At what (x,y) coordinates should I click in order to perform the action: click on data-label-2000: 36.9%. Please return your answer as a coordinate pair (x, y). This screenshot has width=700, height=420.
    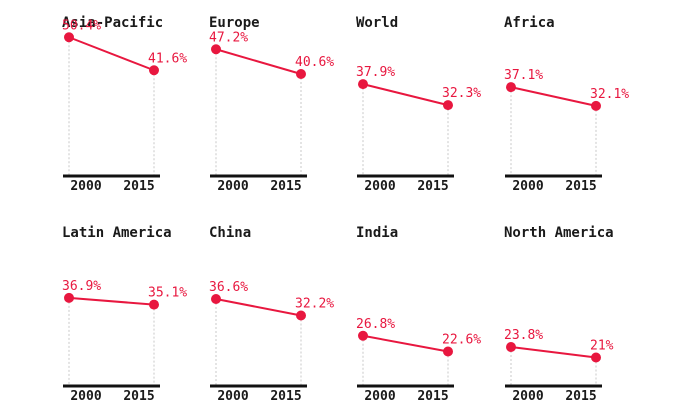
    Looking at the image, I should click on (81, 286).